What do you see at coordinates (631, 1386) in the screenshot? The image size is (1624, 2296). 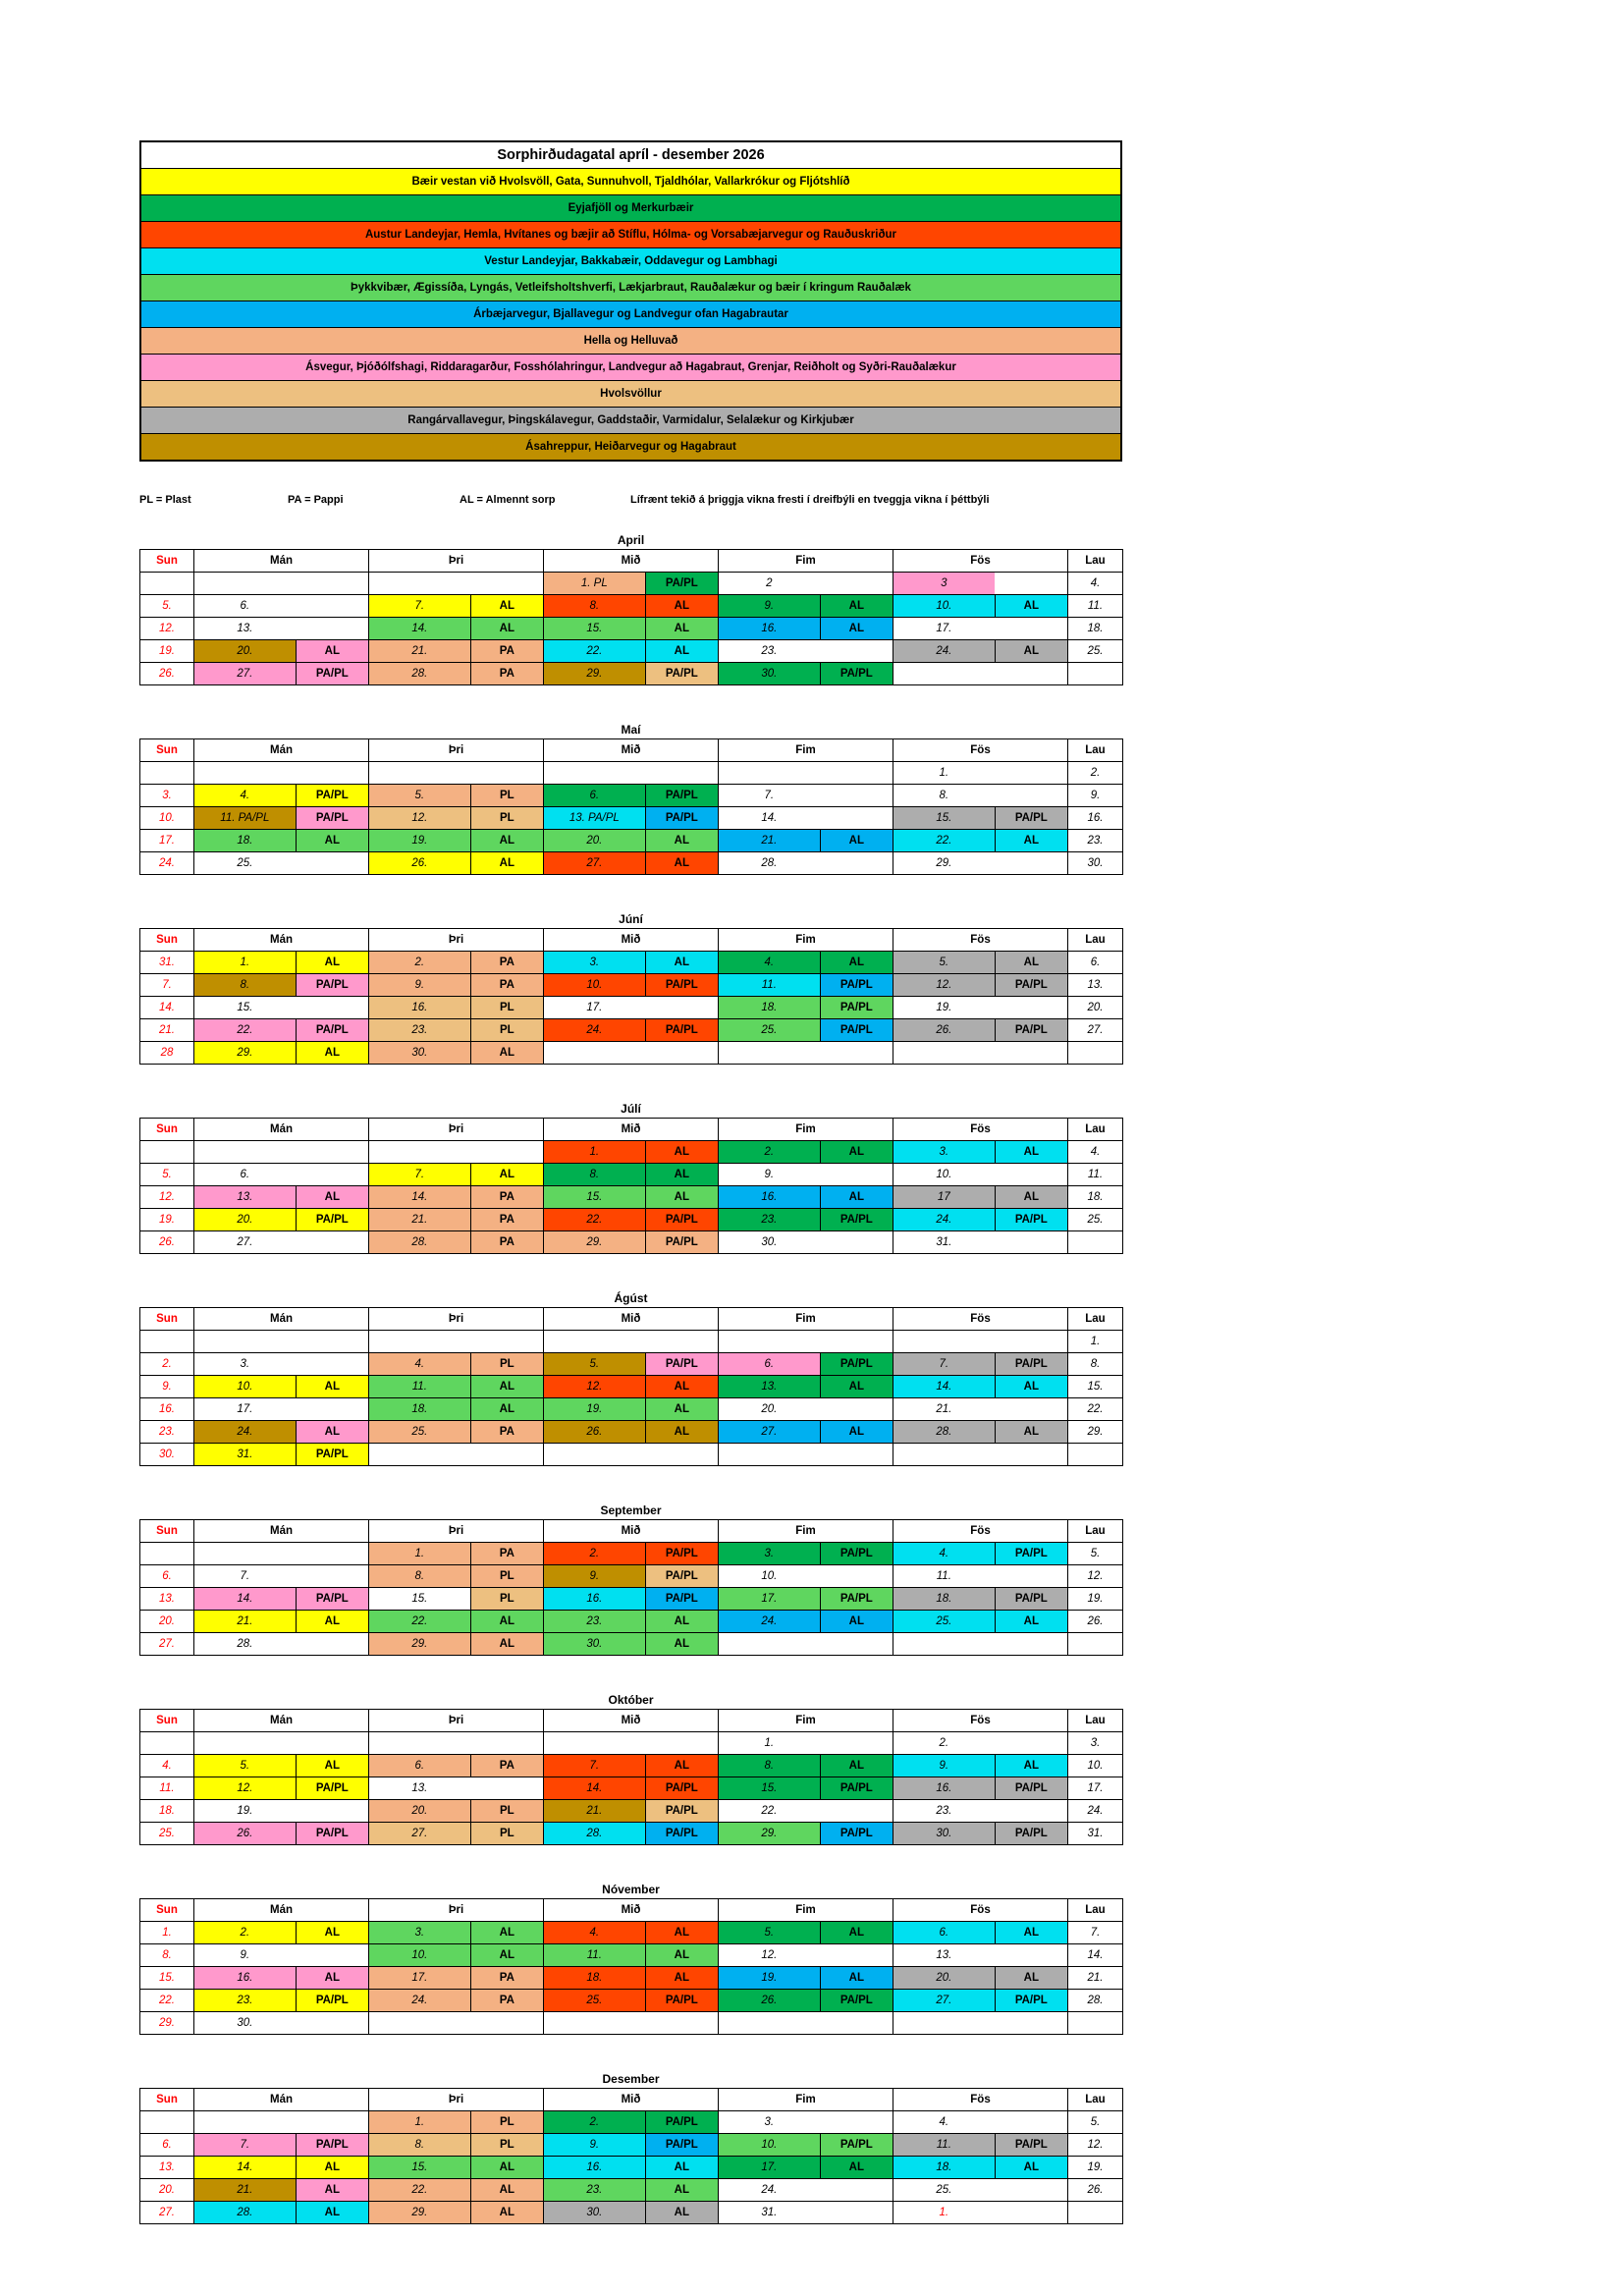 I see `day-cell: 12. AL` at bounding box center [631, 1386].